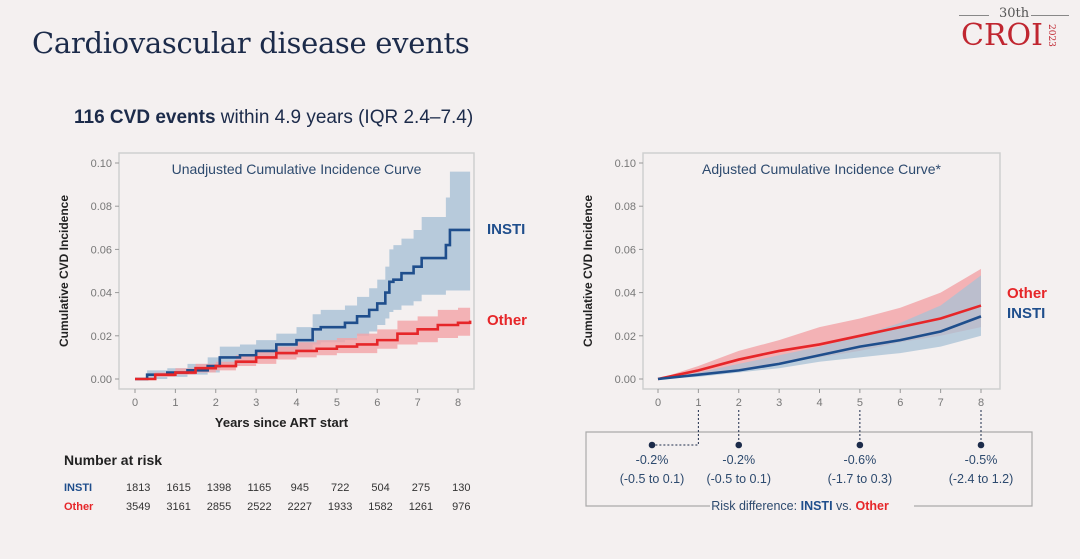  What do you see at coordinates (817, 506) in the screenshot?
I see `caption-part: INSTI` at bounding box center [817, 506].